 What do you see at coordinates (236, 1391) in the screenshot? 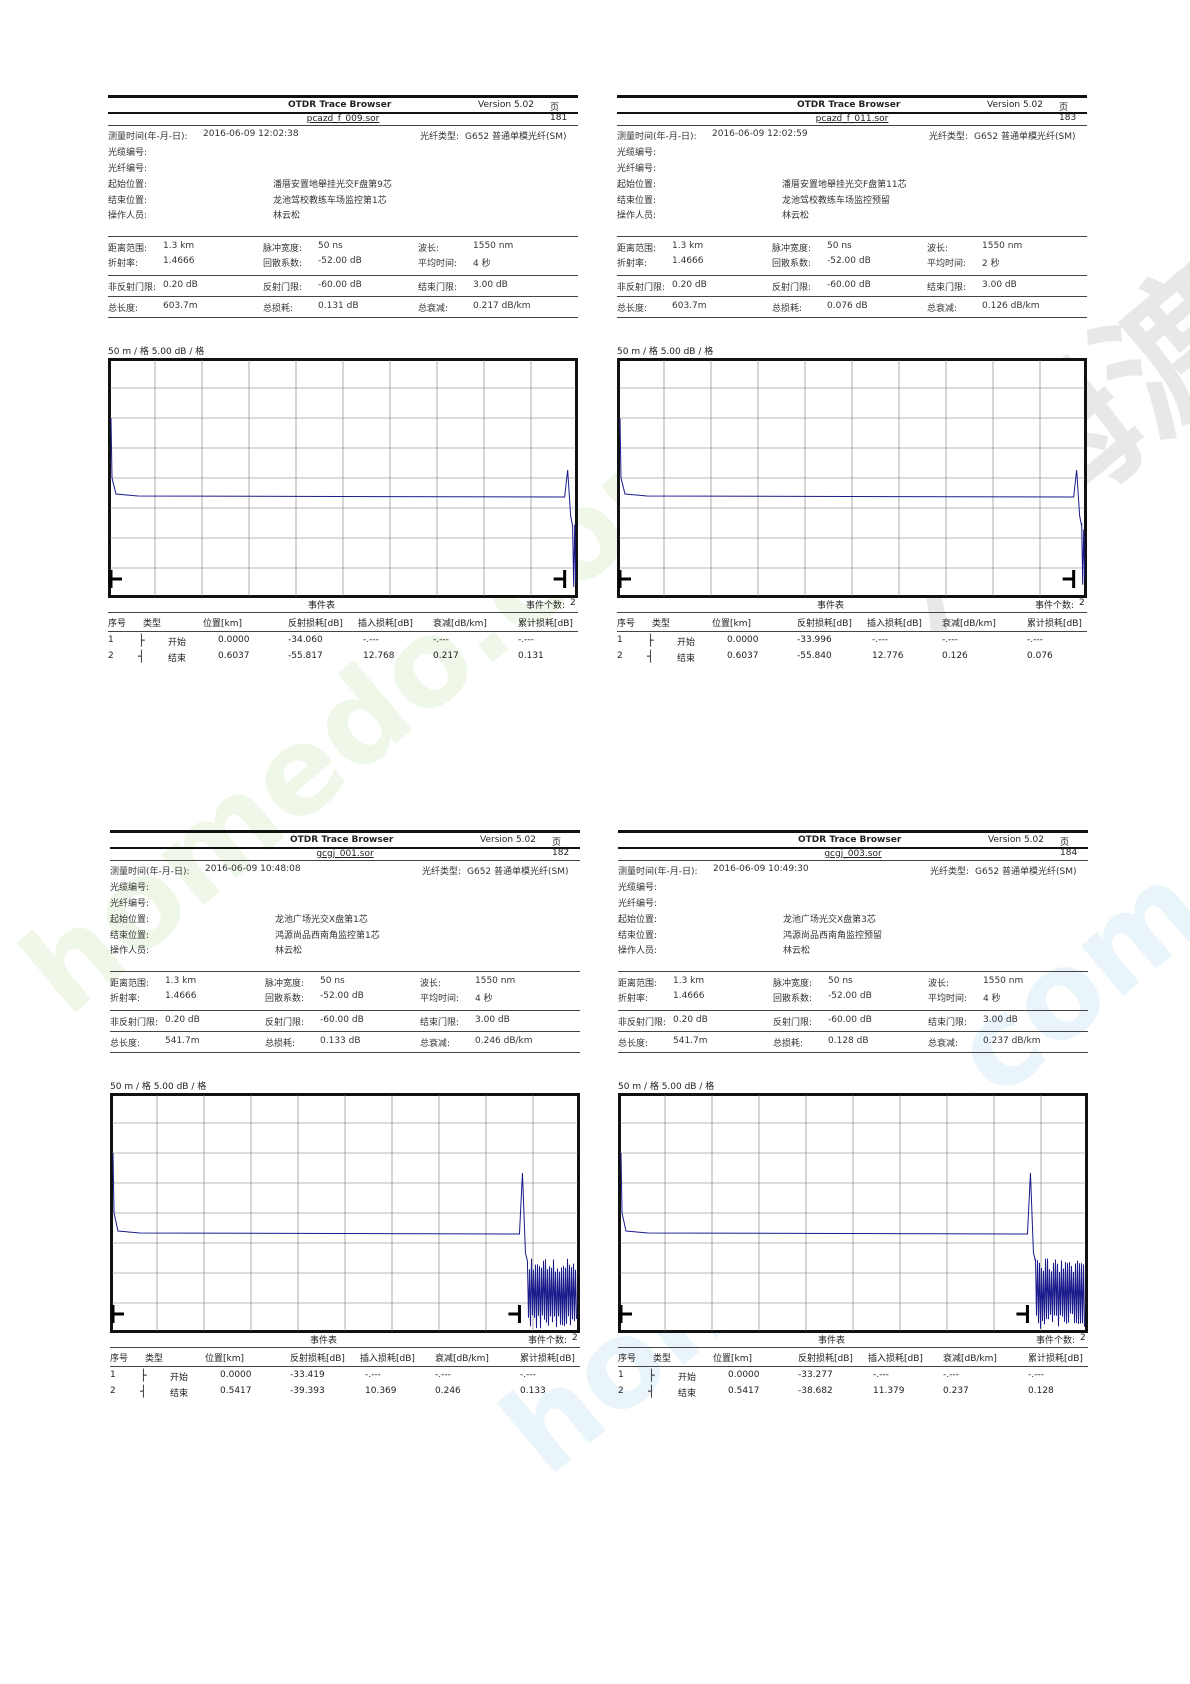
I see `event-pos: 0.5417` at bounding box center [236, 1391].